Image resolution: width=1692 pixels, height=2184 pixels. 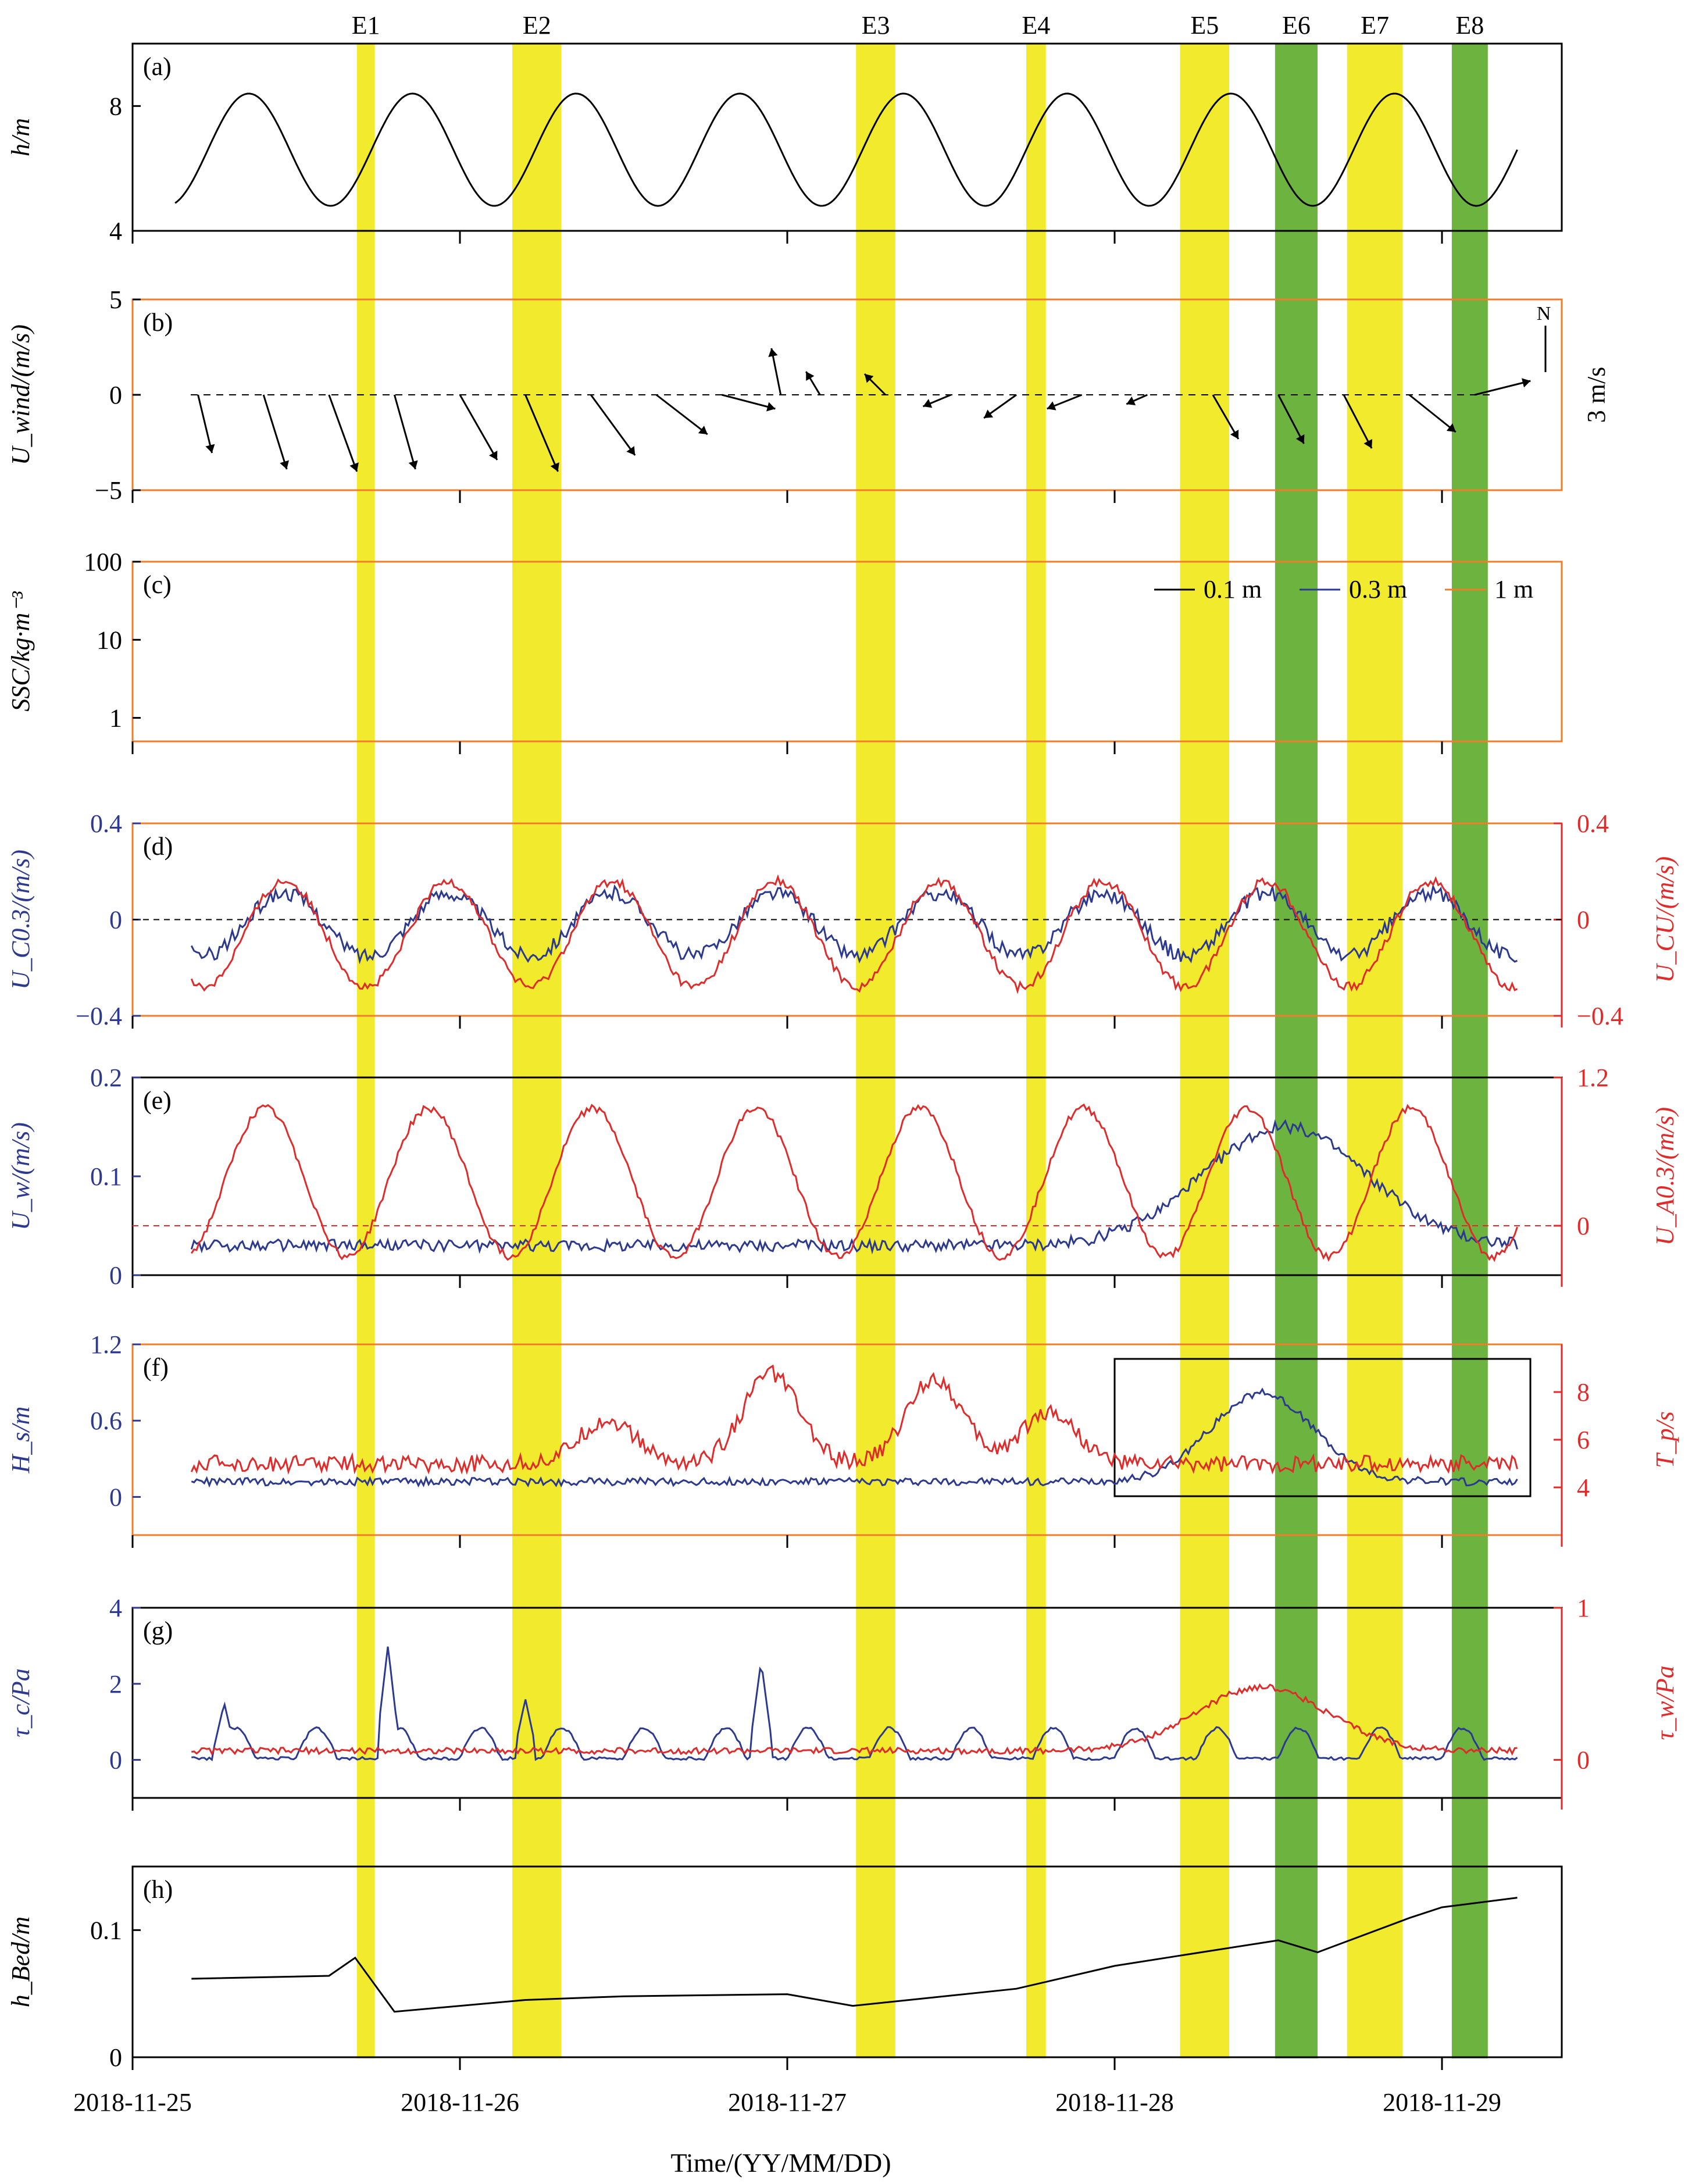 What do you see at coordinates (1584, 1393) in the screenshot?
I see `right-tick-label: 8` at bounding box center [1584, 1393].